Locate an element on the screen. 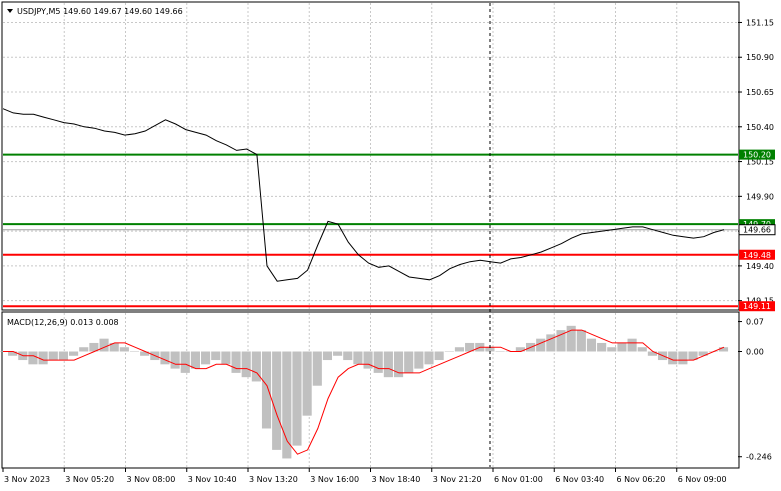  macd-tick-label: 0.00 is located at coordinates (755, 352).